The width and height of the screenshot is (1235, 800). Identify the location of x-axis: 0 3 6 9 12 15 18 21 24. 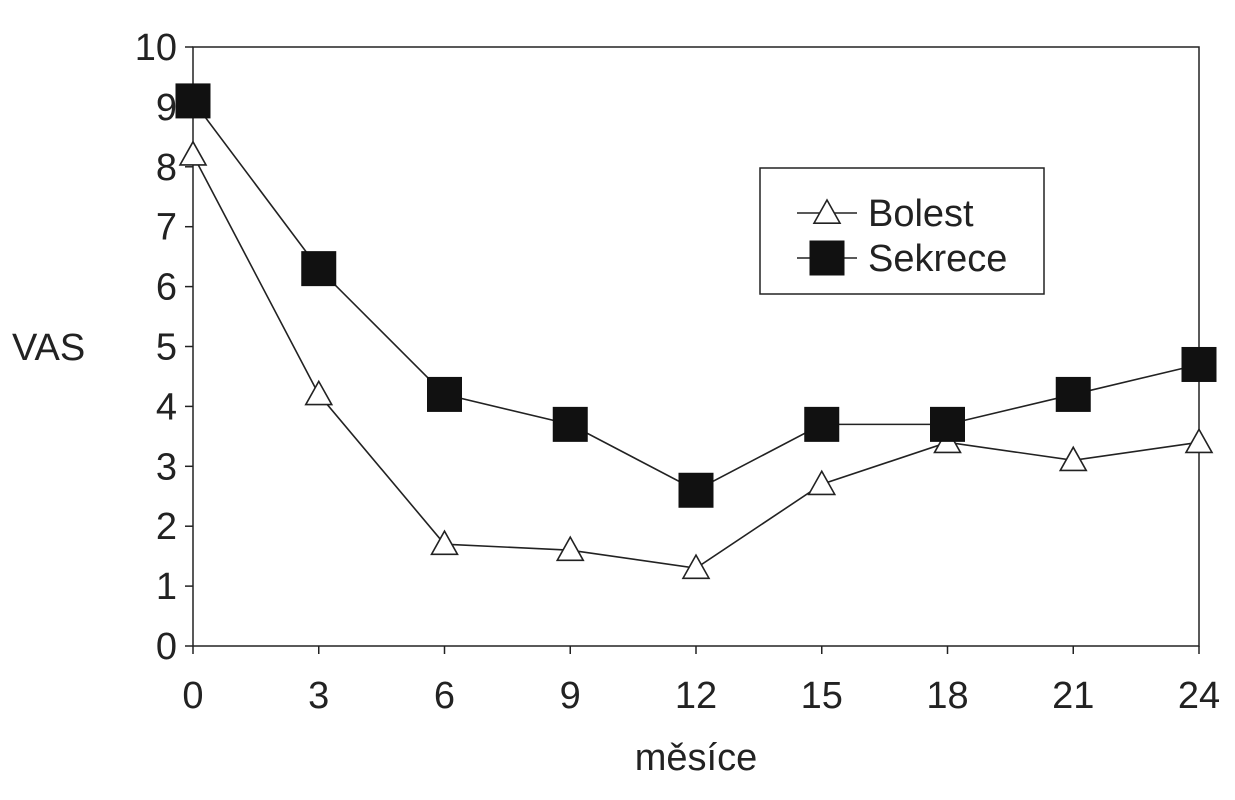
(701, 681).